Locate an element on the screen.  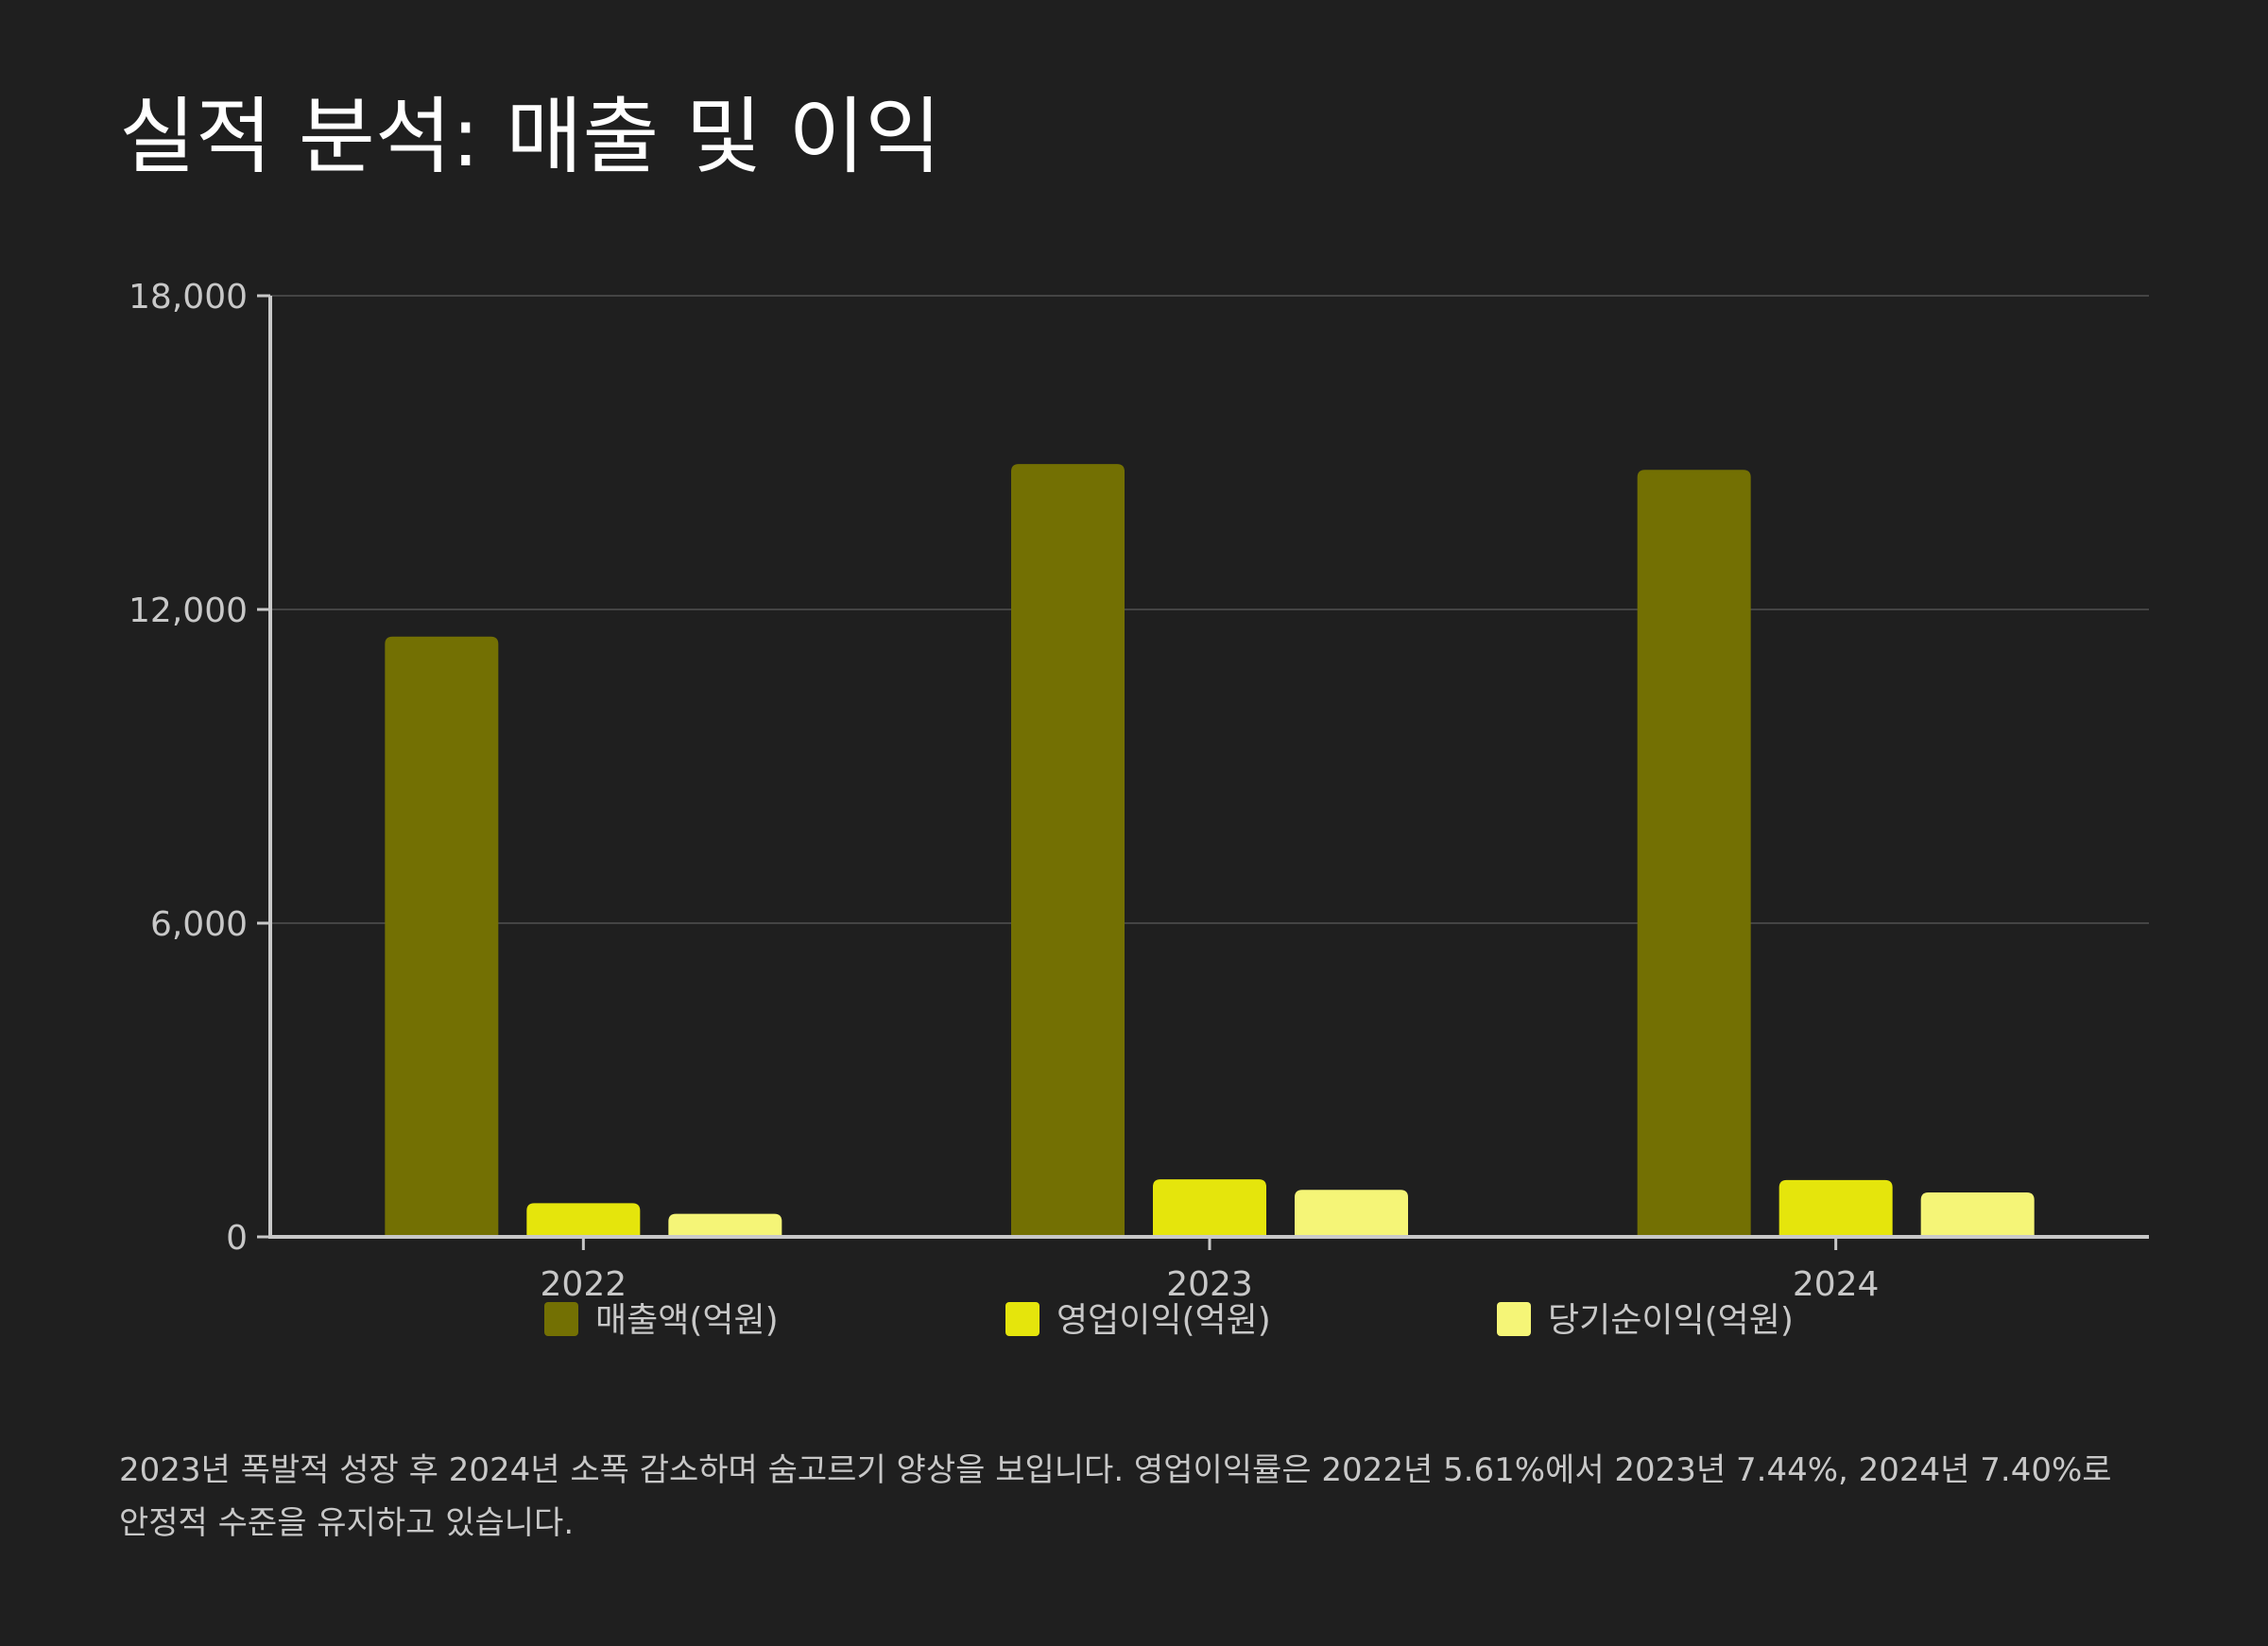
x-tick-label: 2022 is located at coordinates (584, 1284).